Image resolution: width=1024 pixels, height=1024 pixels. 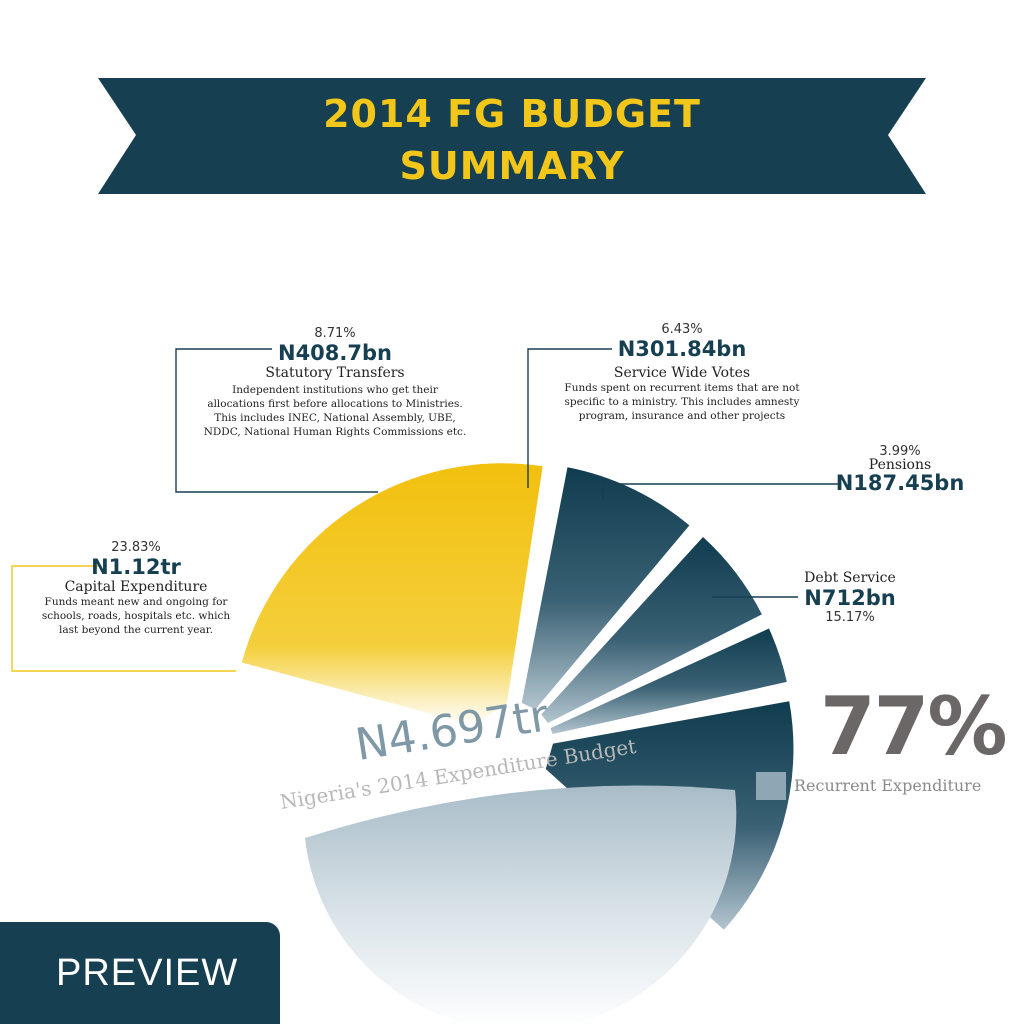 I want to click on preview-badge: PREVIEW, so click(x=140, y=973).